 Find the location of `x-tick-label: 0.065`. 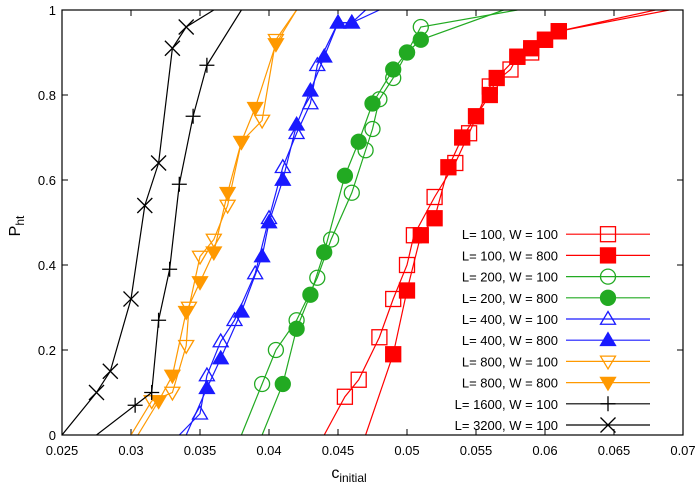

x-tick-label: 0.065 is located at coordinates (614, 450).